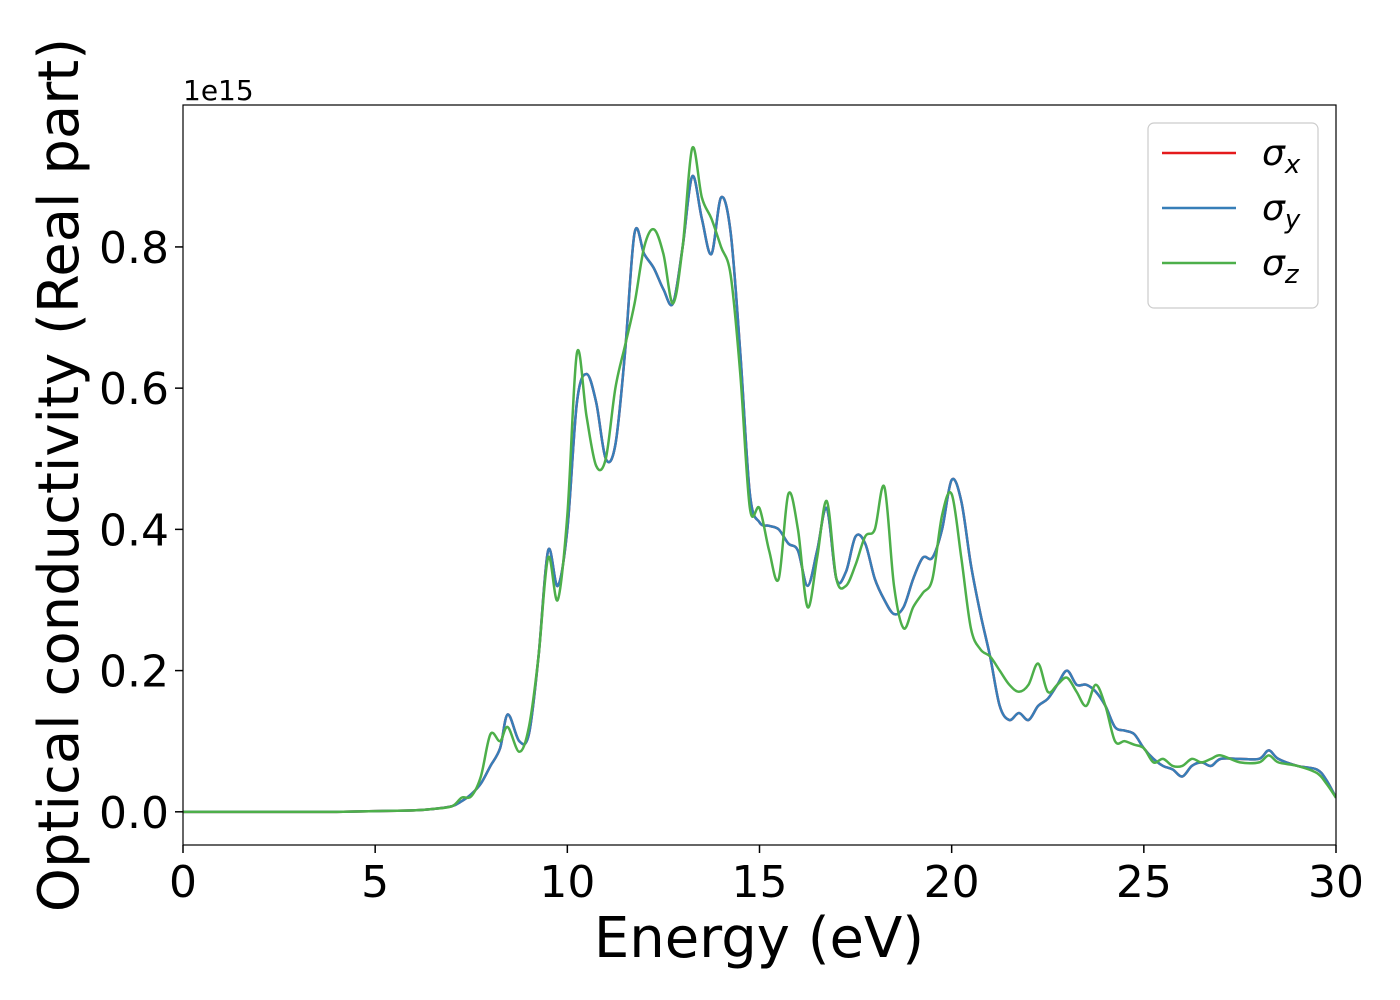 The height and width of the screenshot is (1000, 1400). What do you see at coordinates (1144, 882) in the screenshot?
I see `x-tick-label: 25` at bounding box center [1144, 882].